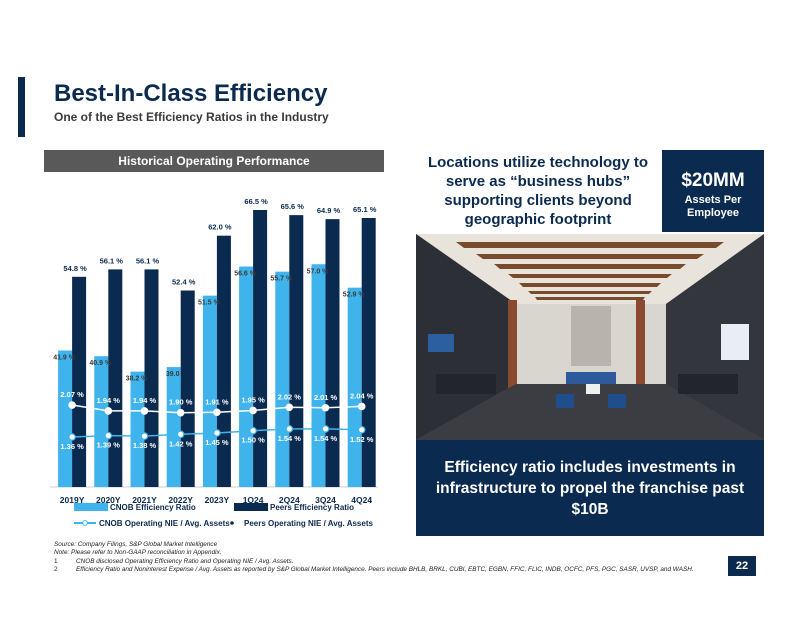  I want to click on point-cnob-nie-2019Y, so click(72, 437).